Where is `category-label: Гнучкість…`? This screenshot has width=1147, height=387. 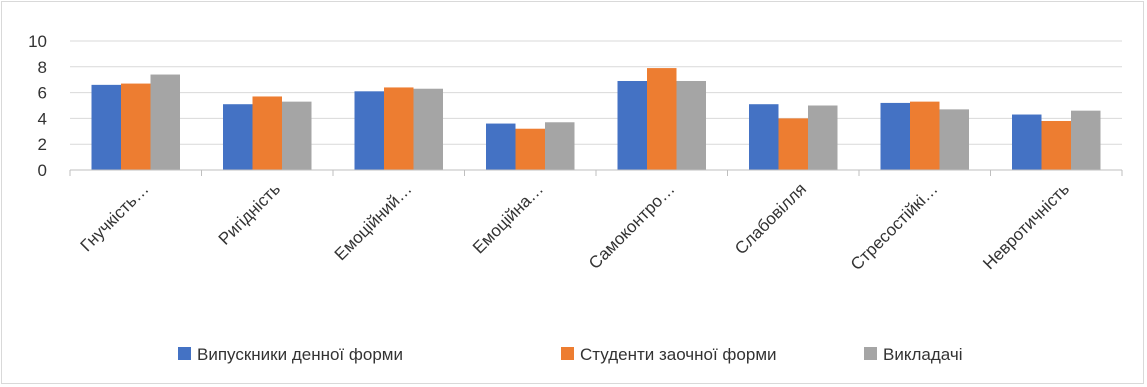
category-label: Гнучкість… is located at coordinates (115, 217).